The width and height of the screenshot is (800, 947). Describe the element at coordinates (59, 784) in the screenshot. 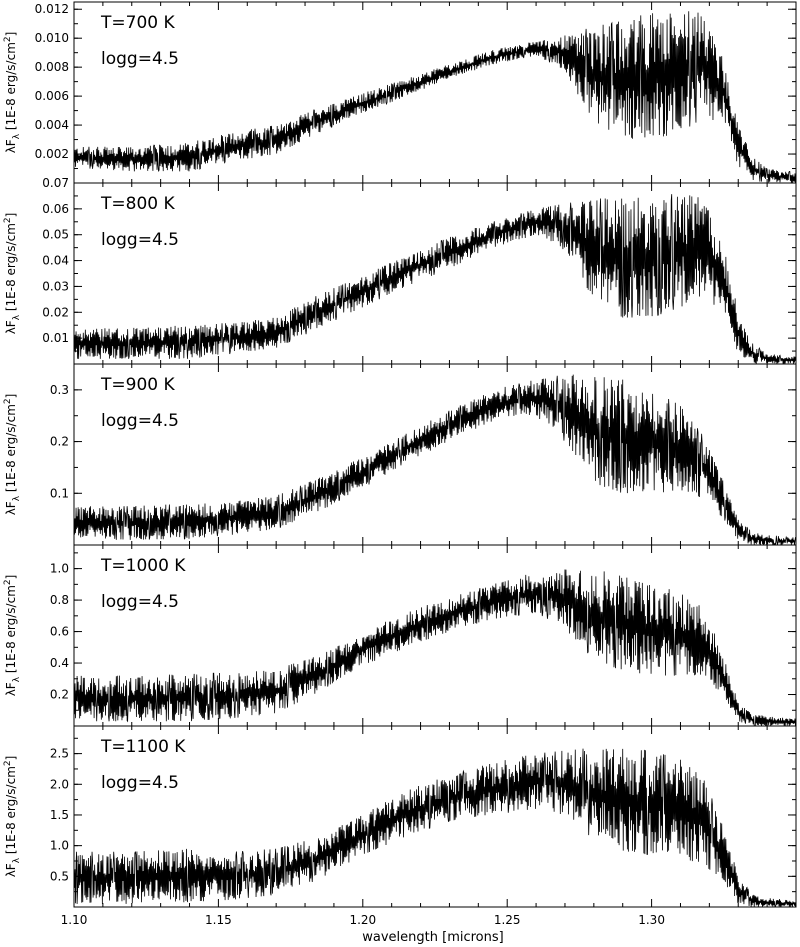

I see `y-tick-label: 2.0` at that location.